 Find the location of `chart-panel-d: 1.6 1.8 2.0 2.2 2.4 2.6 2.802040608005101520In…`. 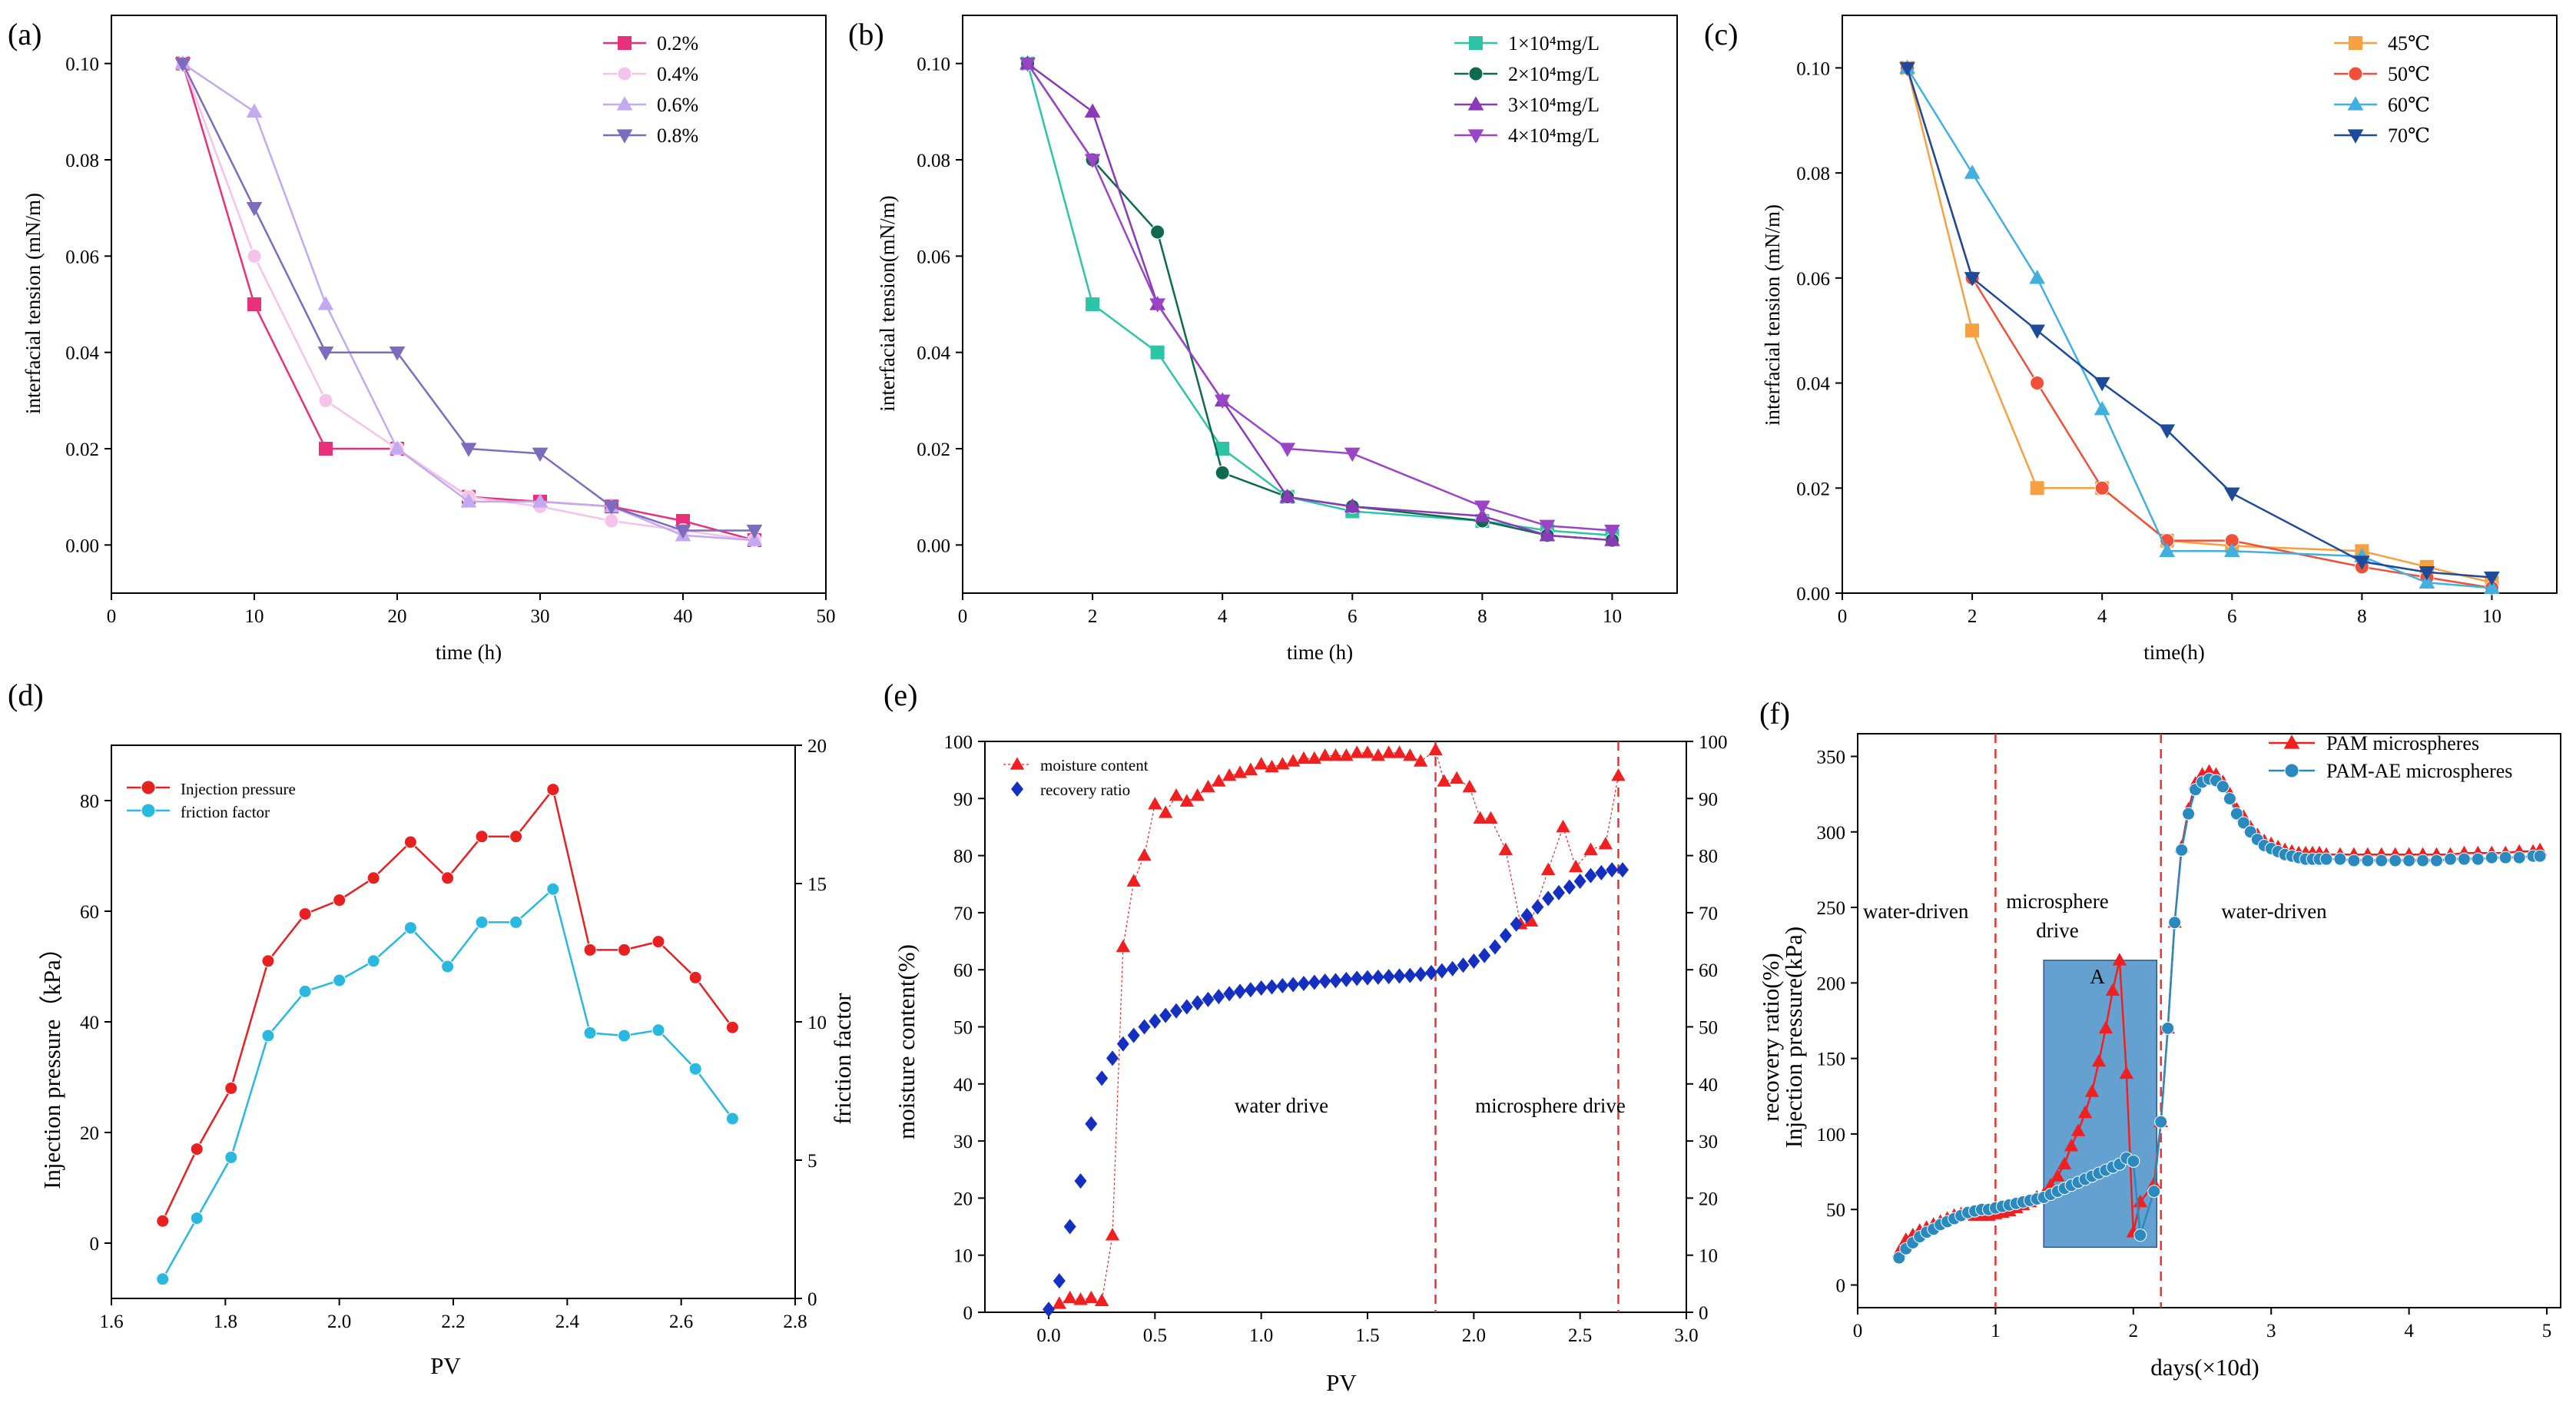

chart-panel-d: 1.6 1.8 2.0 2.2 2.4 2.6 2.802040608005101520In… is located at coordinates (453, 1034).